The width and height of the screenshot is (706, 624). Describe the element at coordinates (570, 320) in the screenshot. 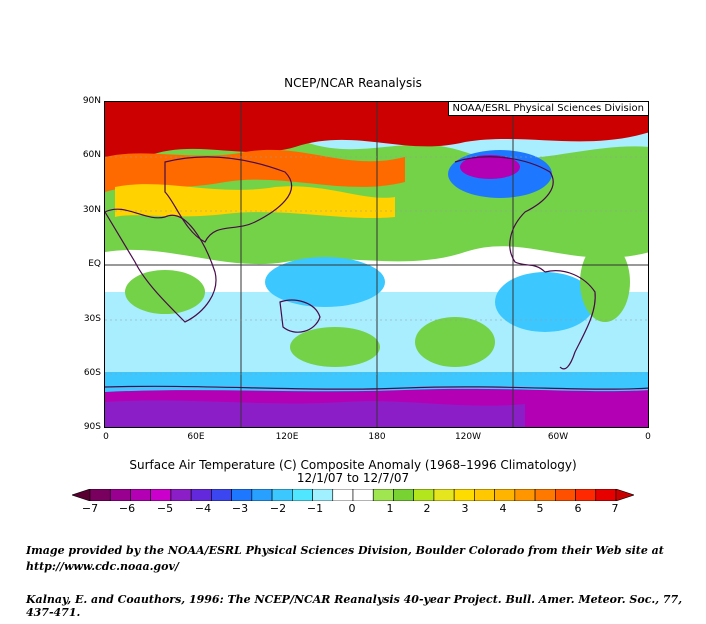

I see `coastline-south-america` at that location.